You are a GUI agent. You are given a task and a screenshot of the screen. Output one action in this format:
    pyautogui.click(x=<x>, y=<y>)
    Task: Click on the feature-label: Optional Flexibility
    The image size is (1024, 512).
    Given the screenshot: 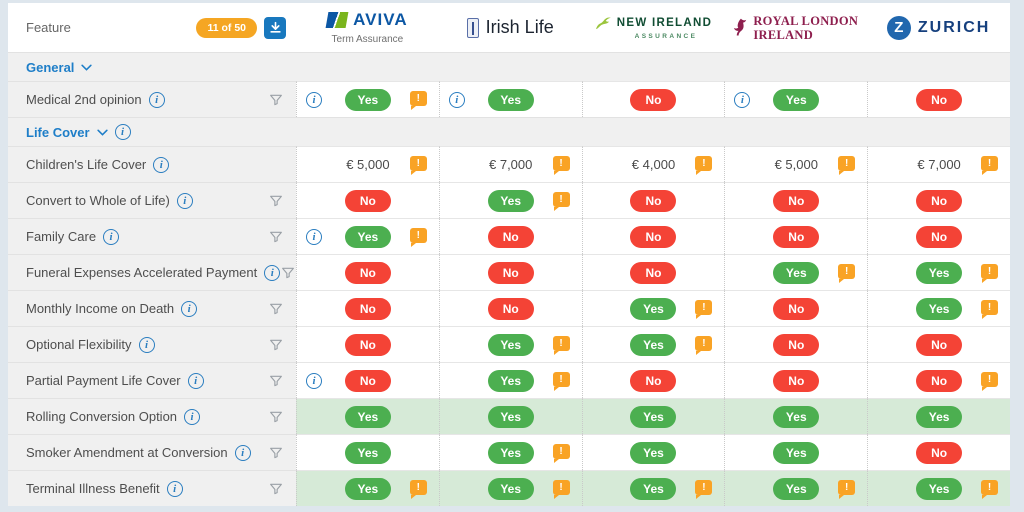 What is the action you would take?
    pyautogui.click(x=79, y=344)
    